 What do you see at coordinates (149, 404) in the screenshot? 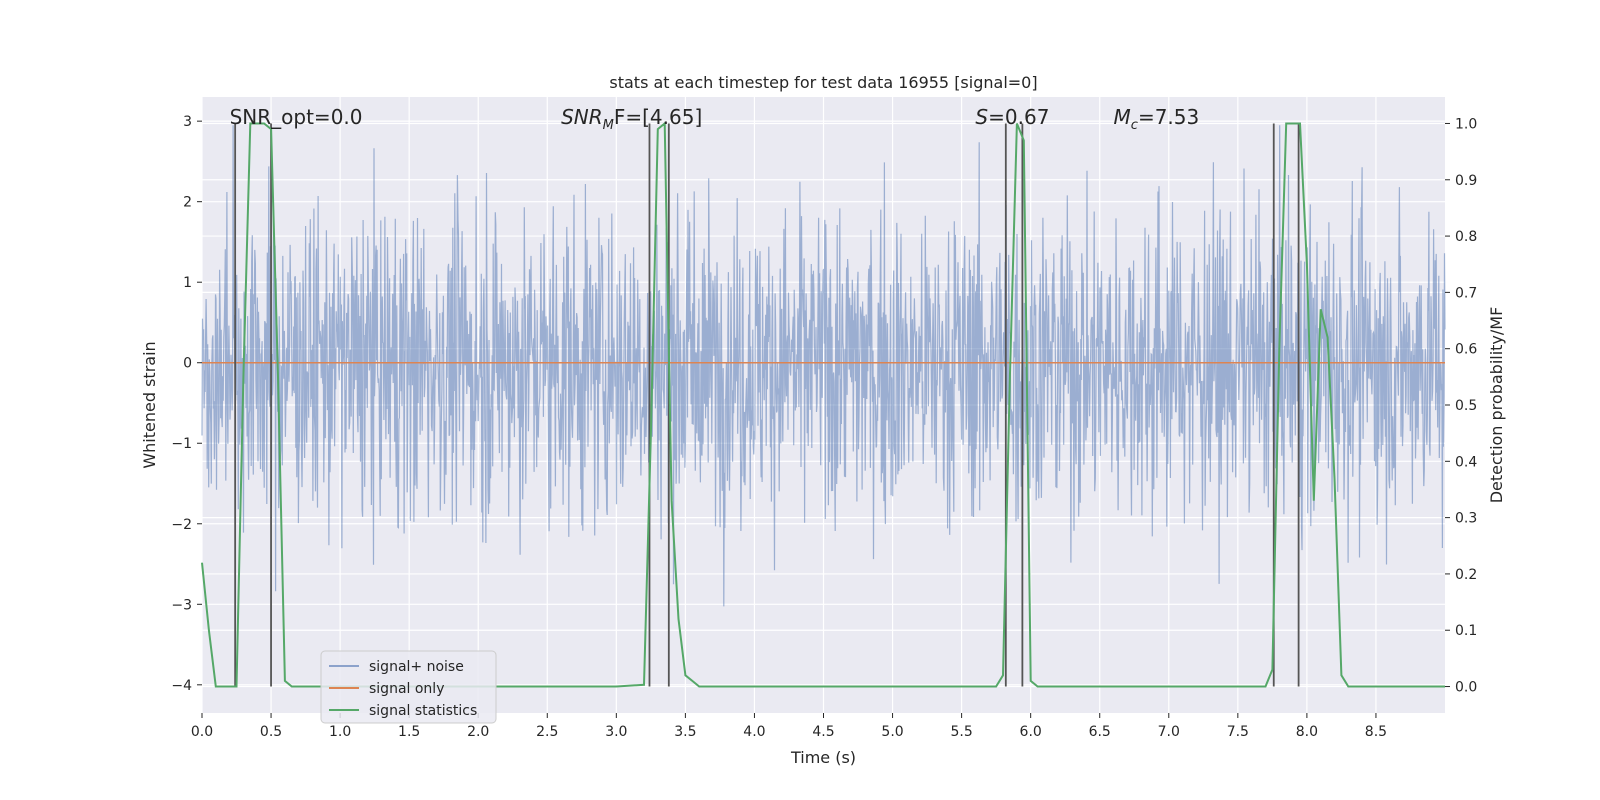
I see `y-axis-left-label: Whitened strain` at bounding box center [149, 404].